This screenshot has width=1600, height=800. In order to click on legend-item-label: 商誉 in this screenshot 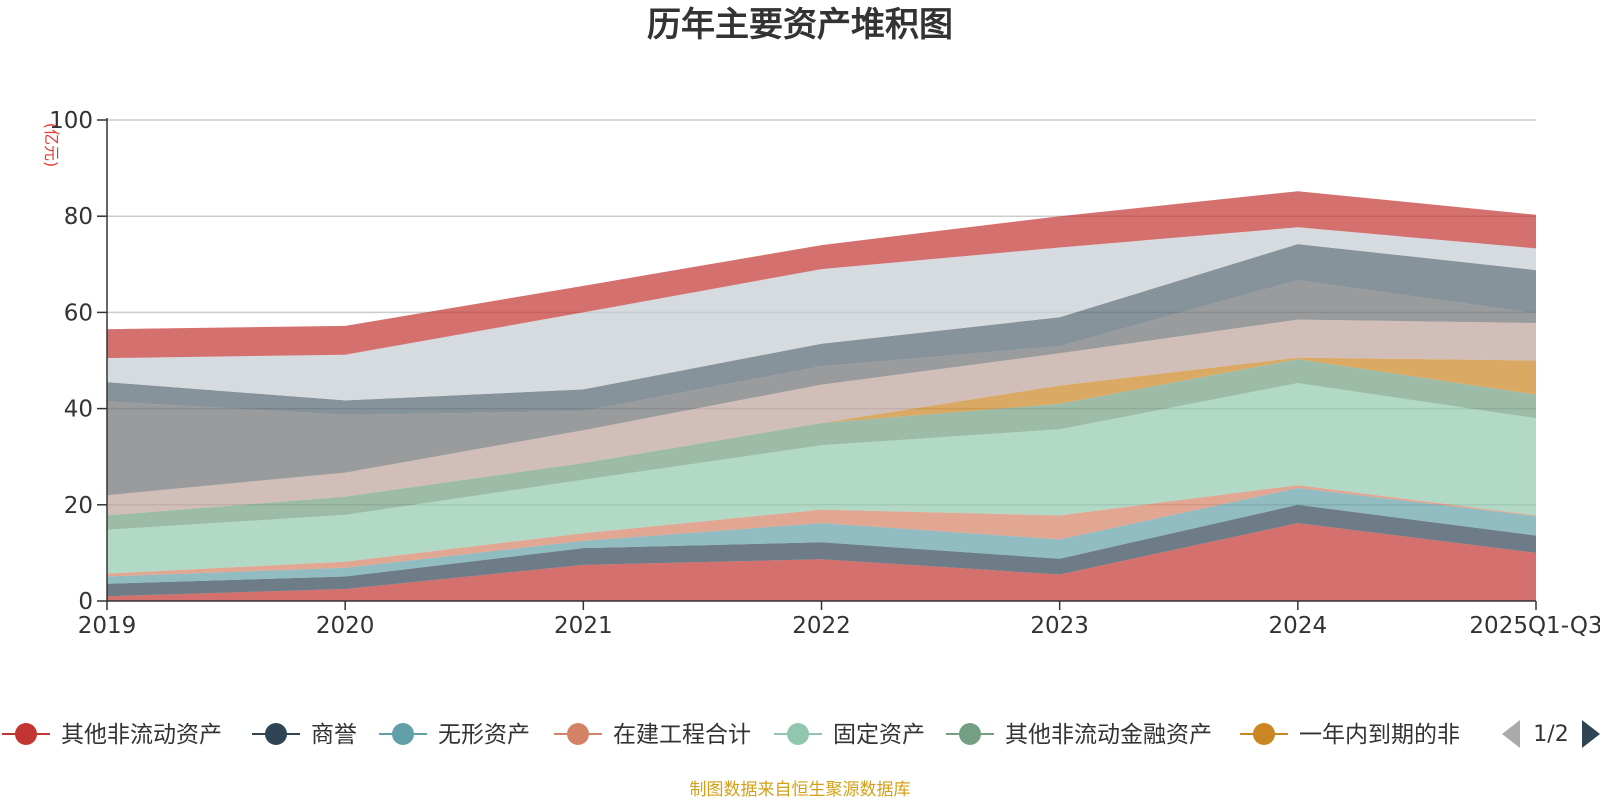, I will do `click(334, 735)`.